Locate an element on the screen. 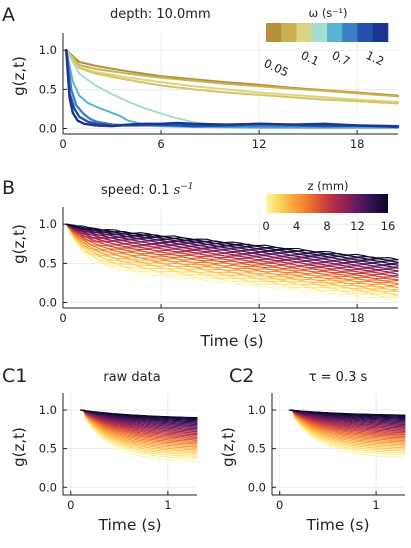 Image resolution: width=411 pixels, height=548 pixels. panel-b-annotation-exponent: −1 is located at coordinates (186, 187).